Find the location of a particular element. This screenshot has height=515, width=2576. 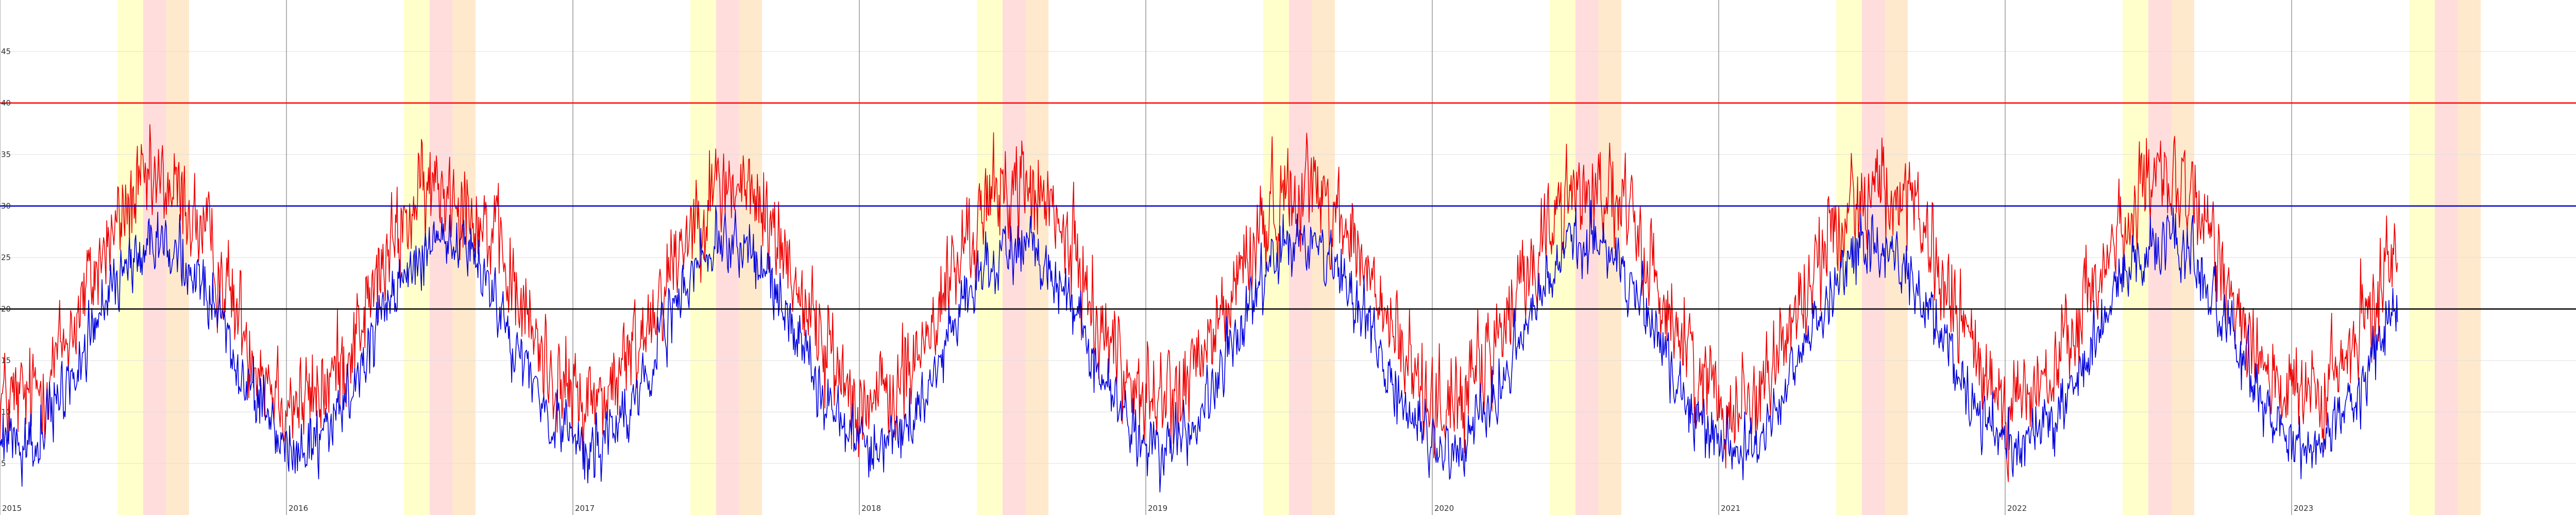

x-tick-label-2022: 2022 is located at coordinates (2017, 508).